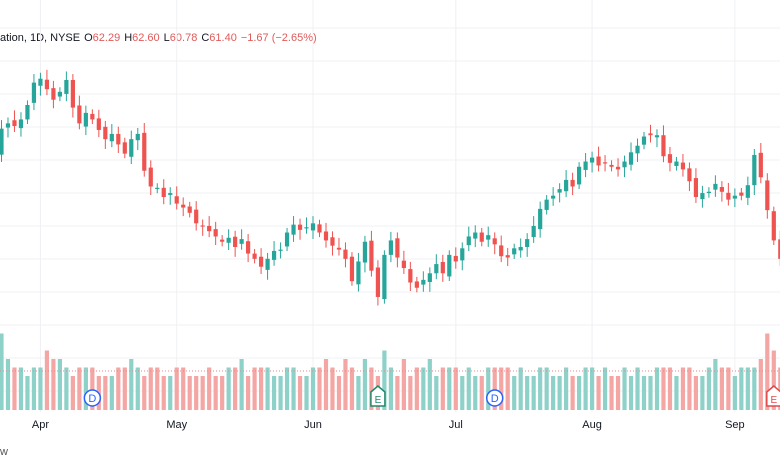  I want to click on high-value-group: H62.60, so click(141, 38).